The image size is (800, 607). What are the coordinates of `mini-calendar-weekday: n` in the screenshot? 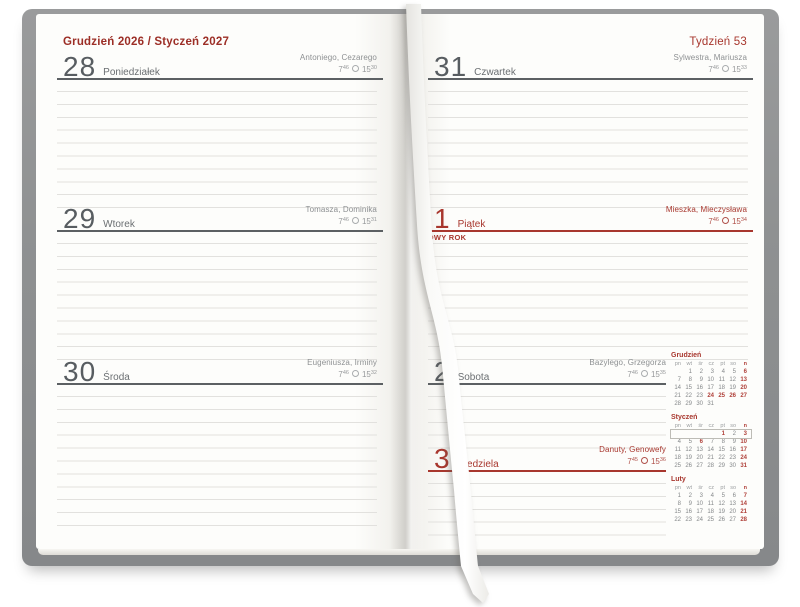 It's located at (745, 426).